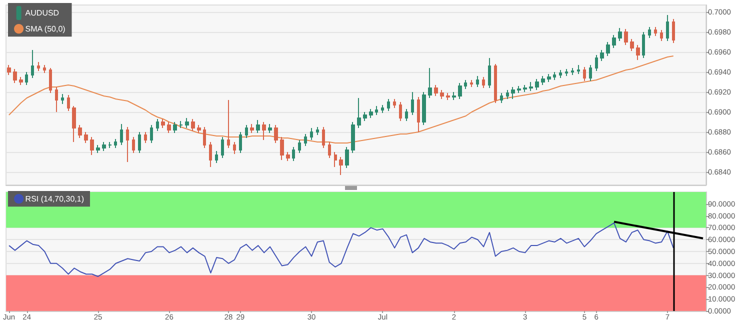 Image resolution: width=740 pixels, height=323 pixels. What do you see at coordinates (45, 29) in the screenshot?
I see `legend-label: SMA (50,0)` at bounding box center [45, 29].